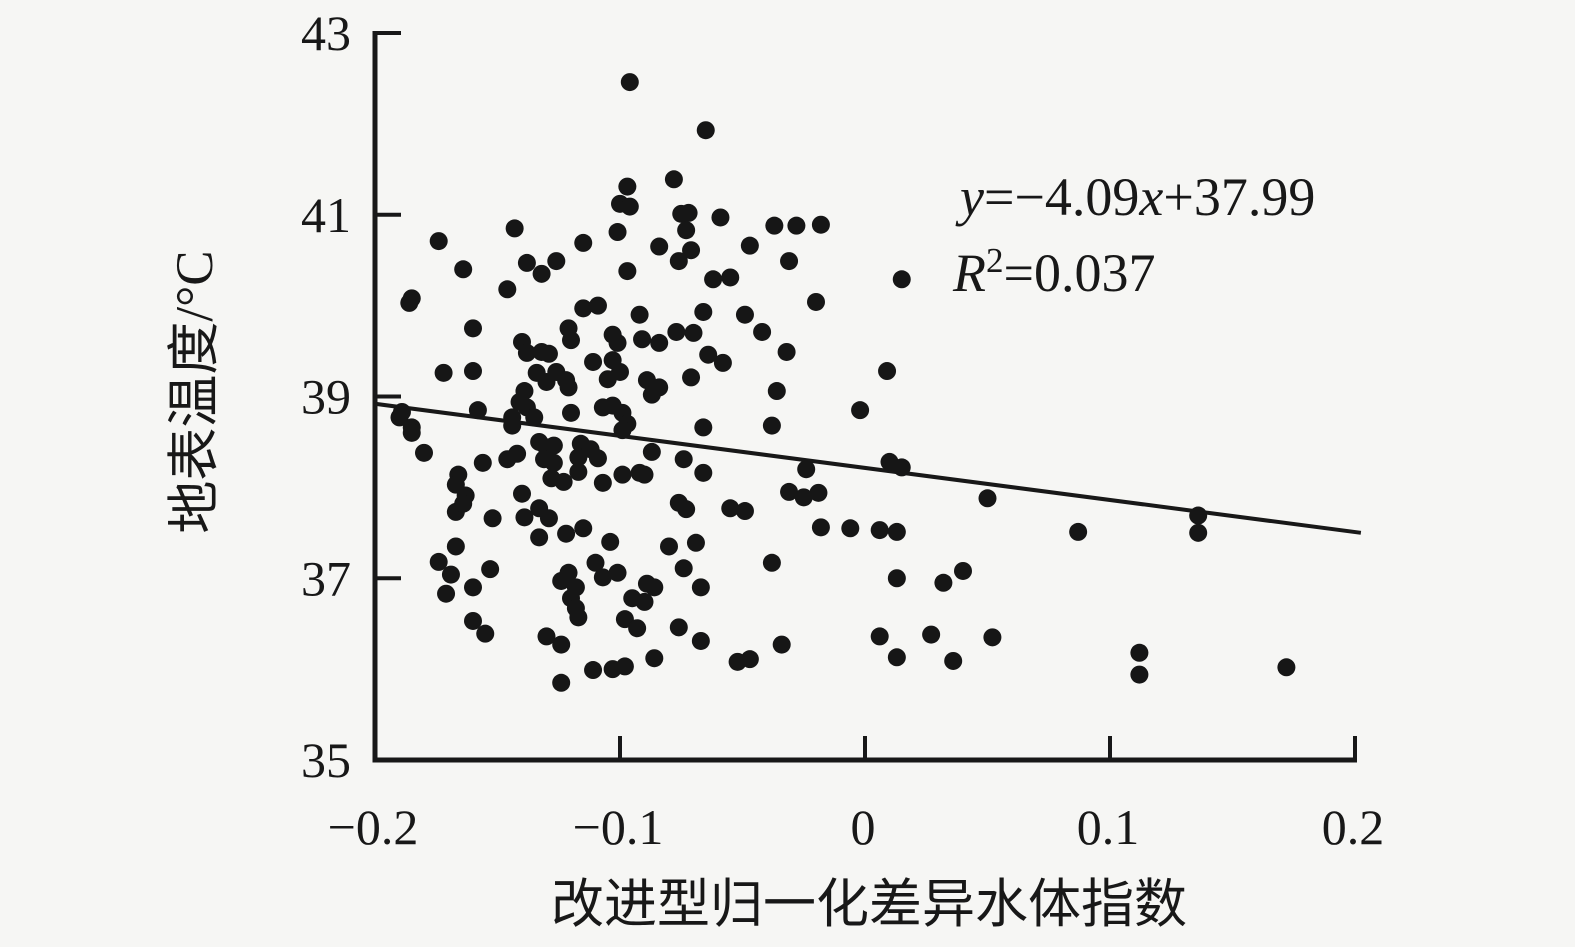 The height and width of the screenshot is (947, 1575). Describe the element at coordinates (373, 827) in the screenshot. I see `x-tick-label: −0.2` at that location.